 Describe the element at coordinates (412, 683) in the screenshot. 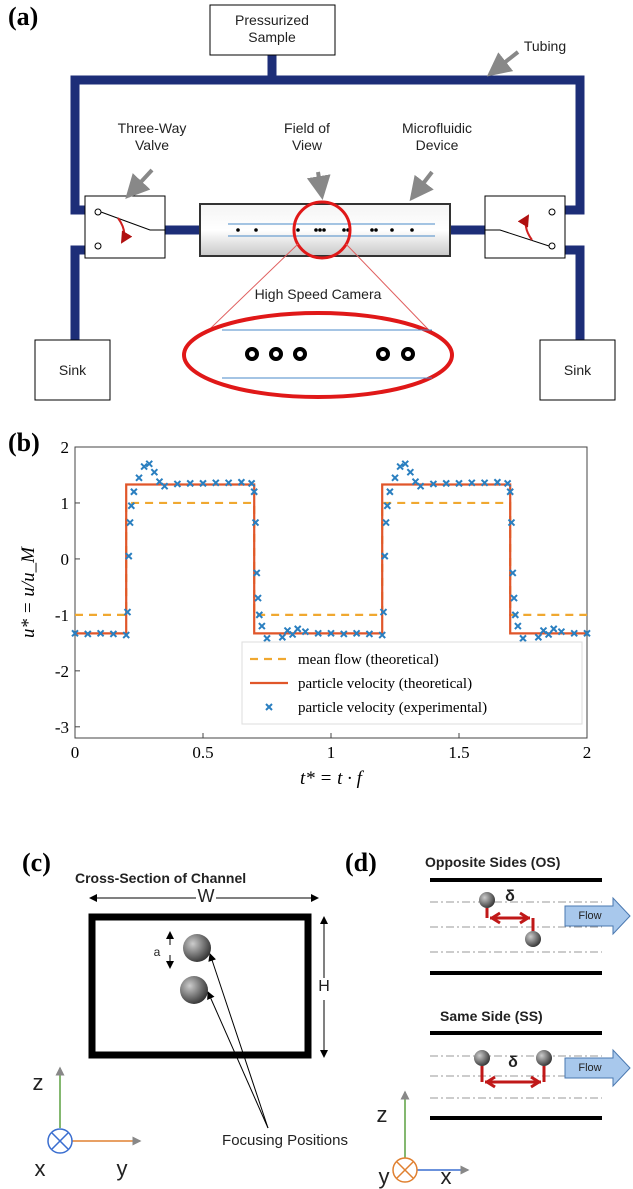

I see `legend-box` at that location.